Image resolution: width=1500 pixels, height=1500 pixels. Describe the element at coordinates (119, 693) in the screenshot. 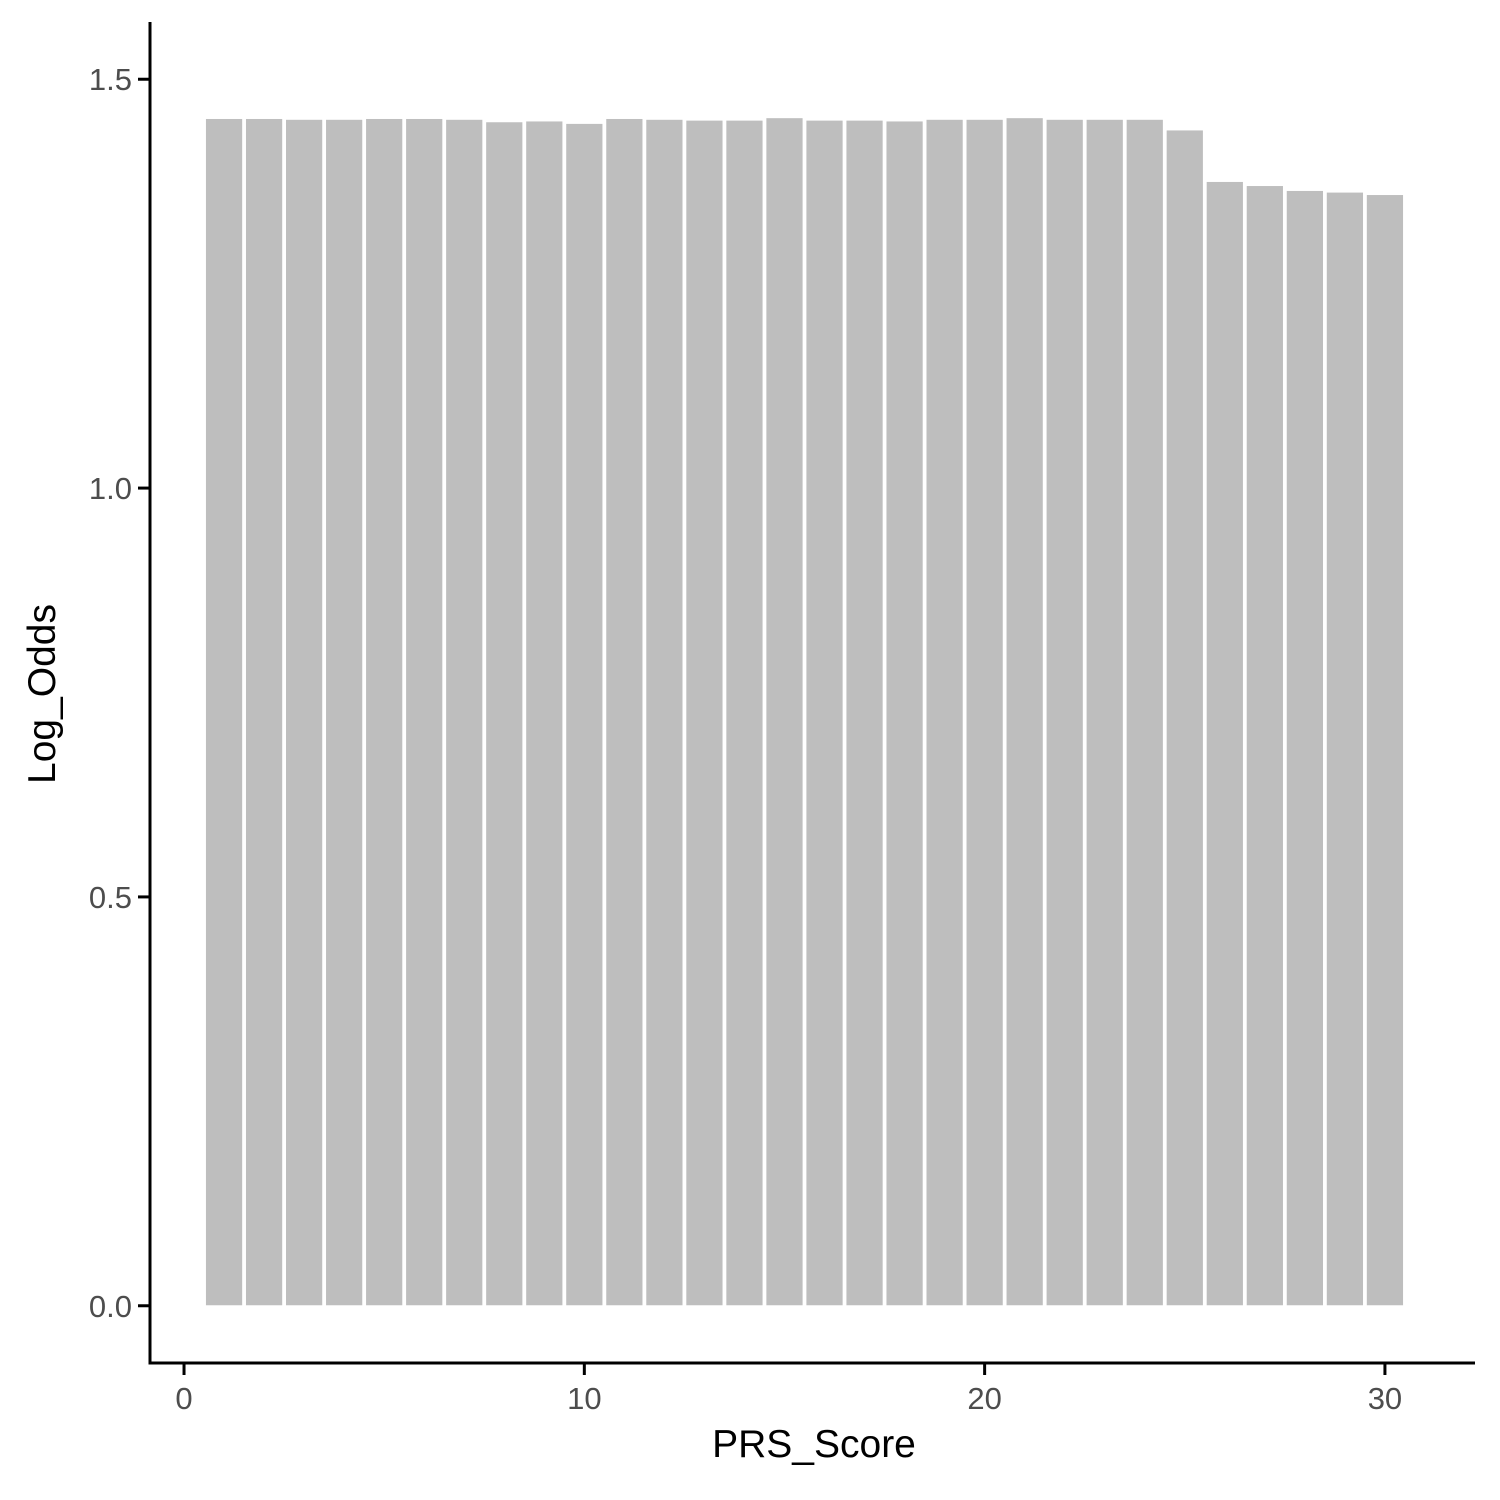

I see `y-axis-ticks: 0.0 0.5 1.0 1.5` at that location.